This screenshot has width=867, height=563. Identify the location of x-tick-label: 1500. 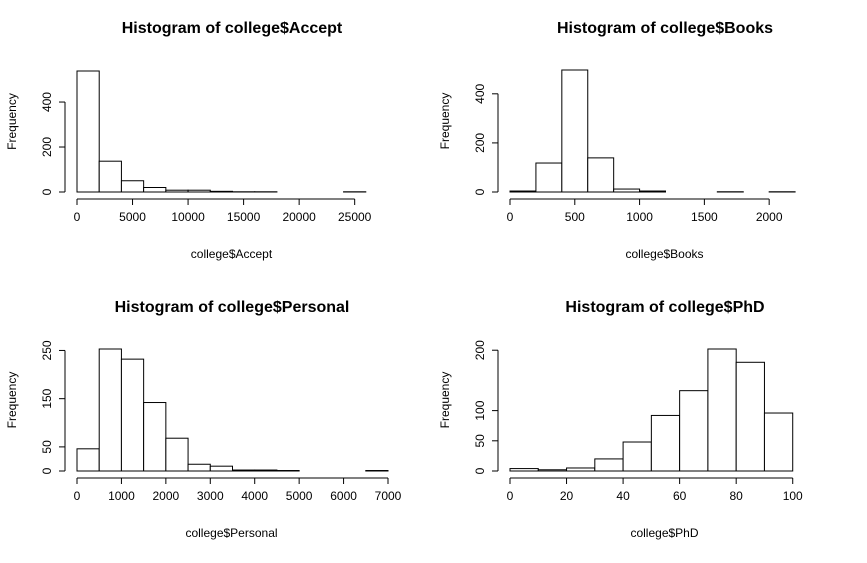
(704, 217).